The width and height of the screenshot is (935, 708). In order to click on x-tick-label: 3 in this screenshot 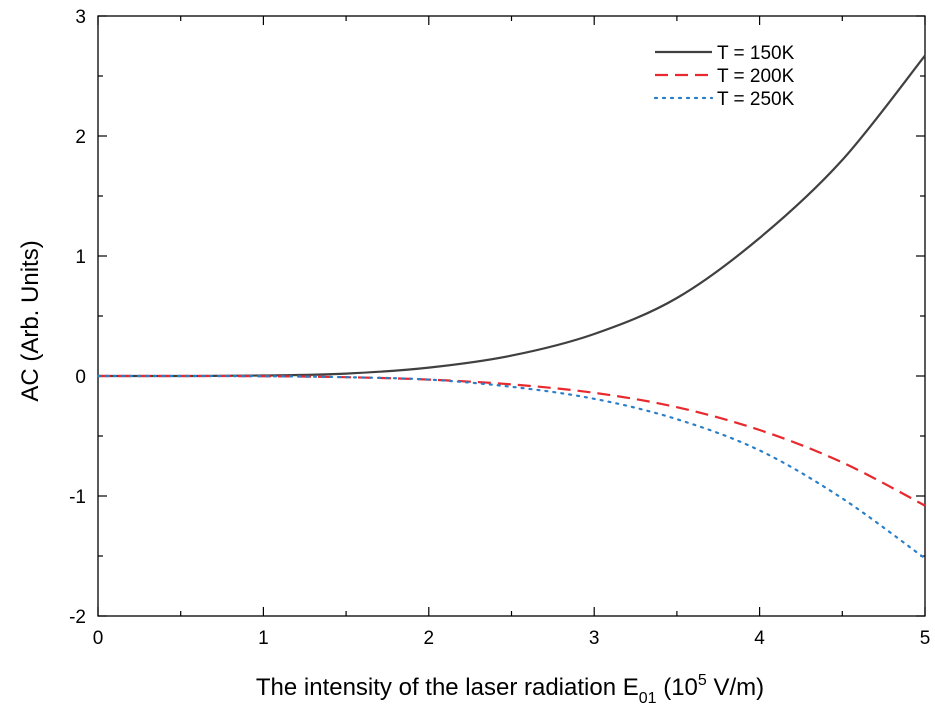, I will do `click(594, 638)`.